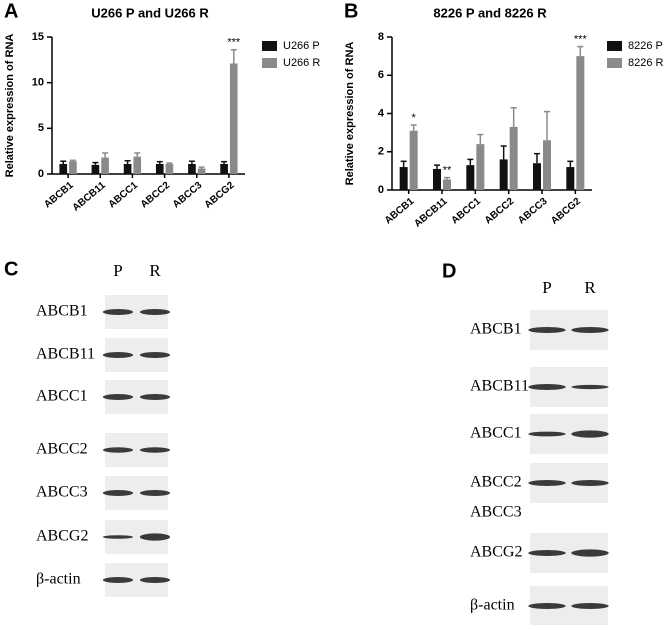  I want to click on panel-label: C, so click(11, 269).